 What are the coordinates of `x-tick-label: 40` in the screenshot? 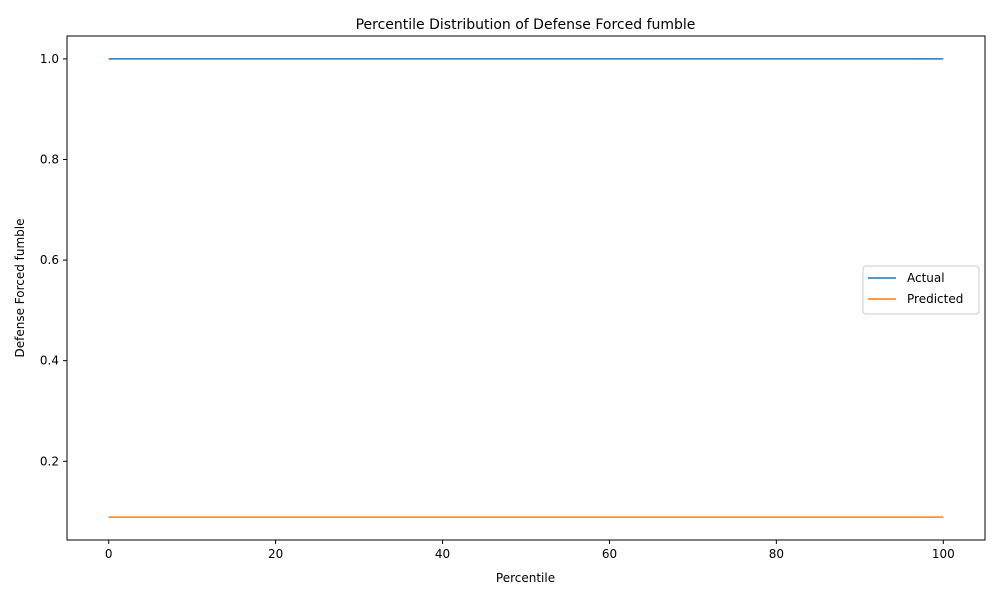 It's located at (442, 554).